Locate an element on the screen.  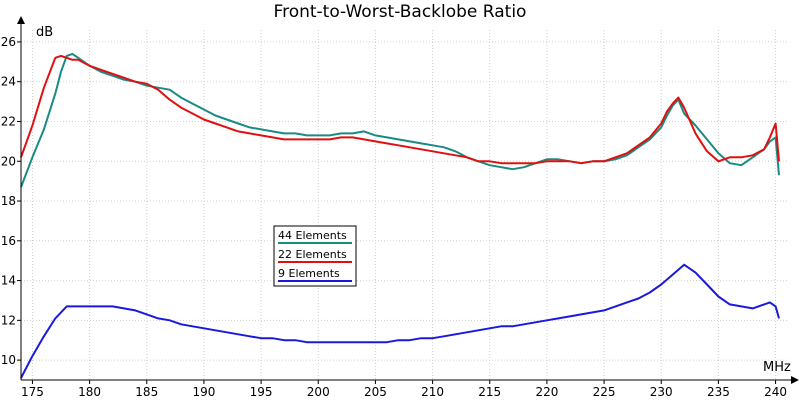
y-axis-arrow is located at coordinates (21, 20).